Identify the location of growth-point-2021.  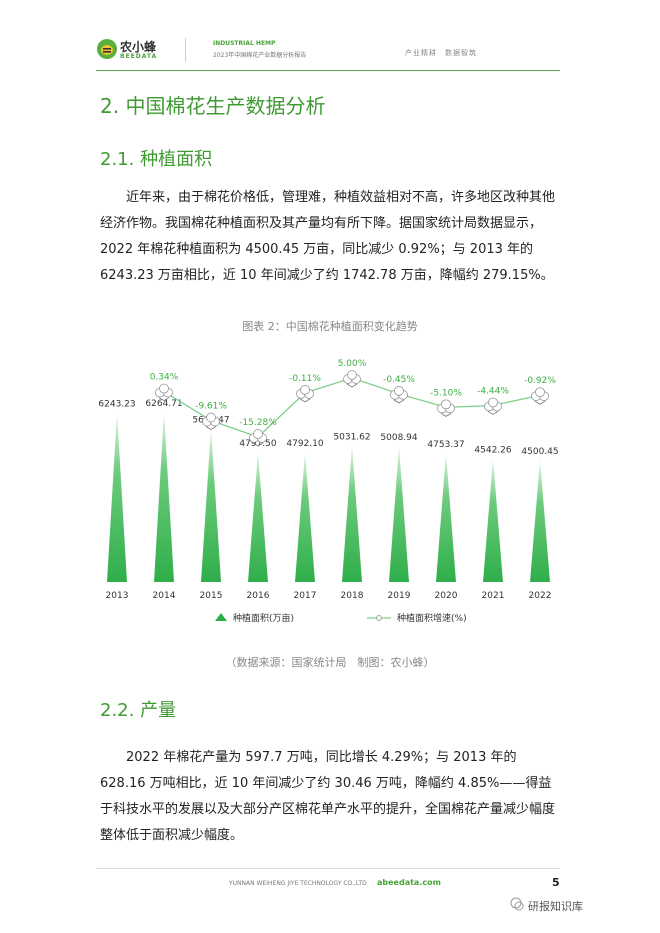
(493, 402).